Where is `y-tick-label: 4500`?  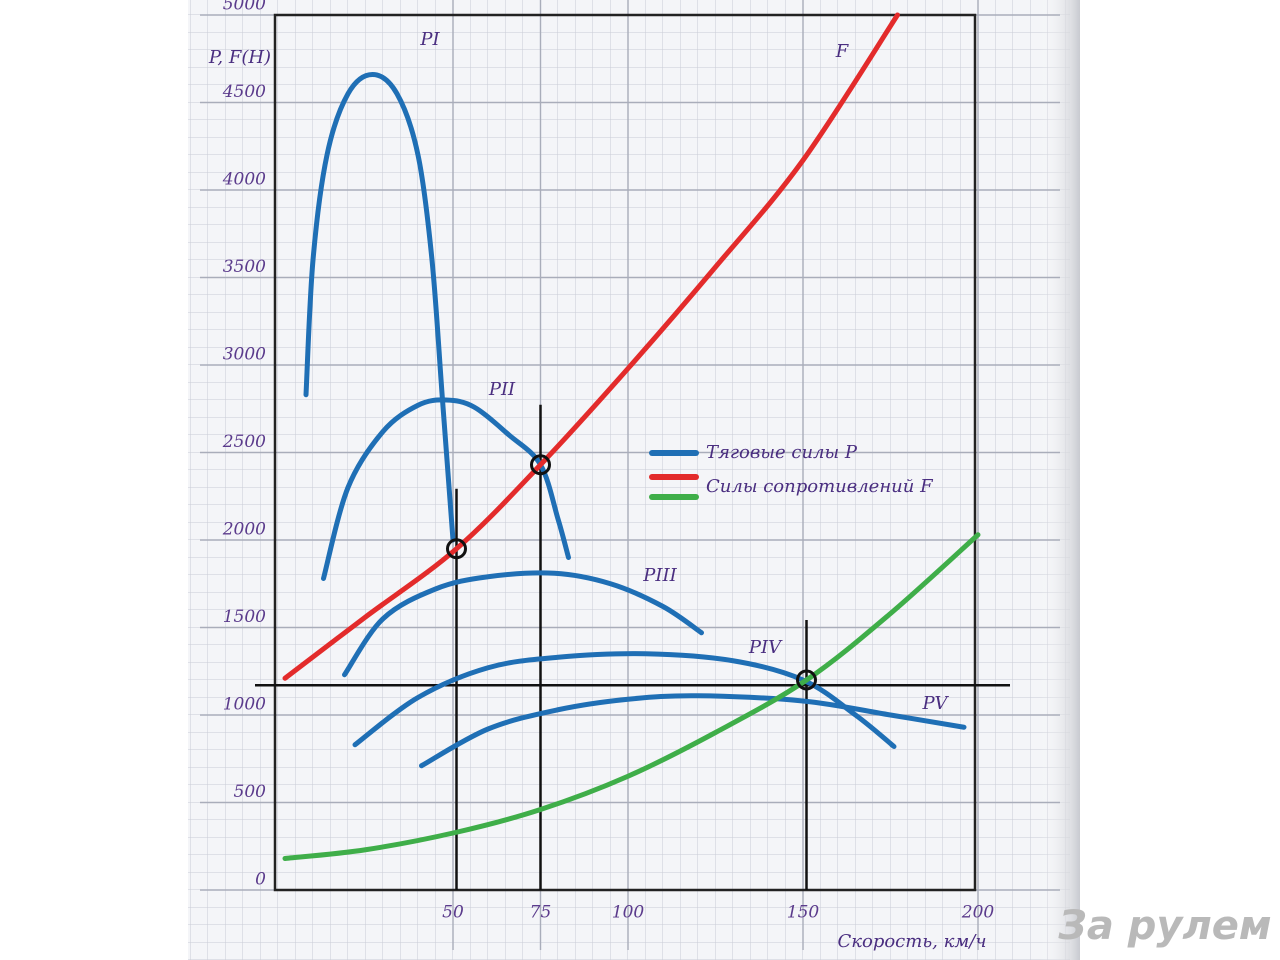
y-tick-label: 4500 is located at coordinates (244, 92).